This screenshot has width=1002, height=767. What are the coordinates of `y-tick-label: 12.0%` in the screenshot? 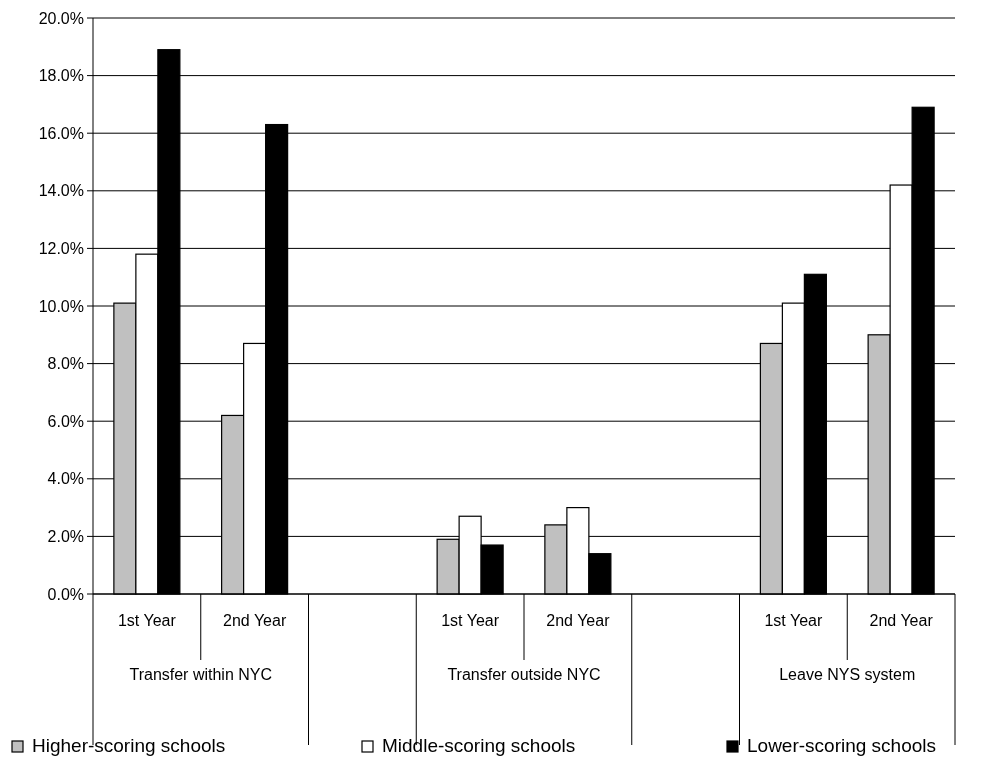 It's located at (61, 248).